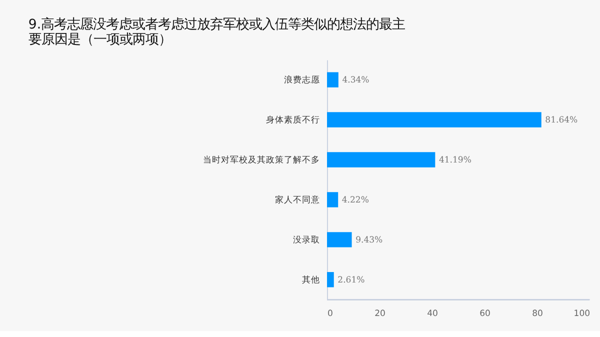 This screenshot has height=337, width=600. I want to click on data-label: 81.64%, so click(561, 121).